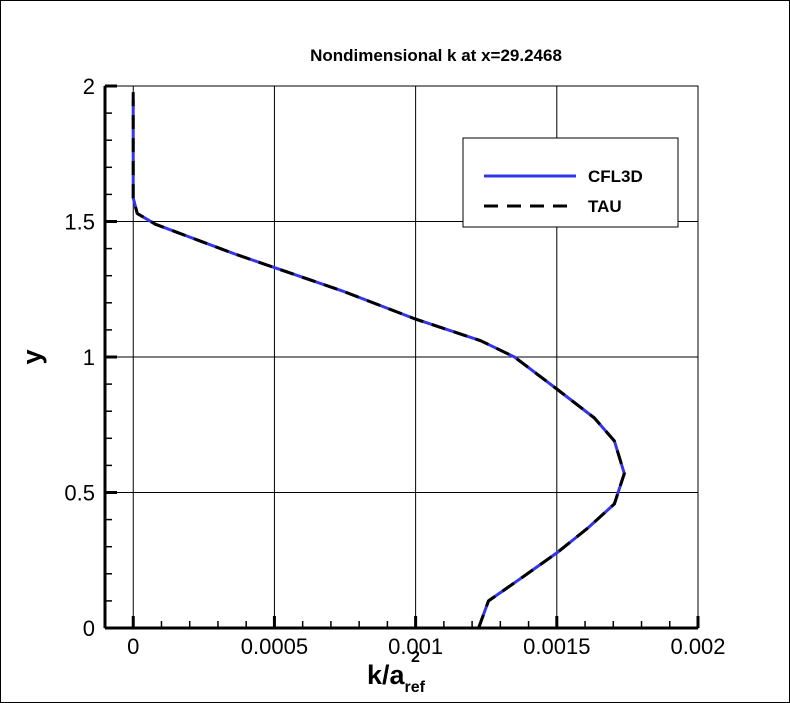 The image size is (790, 703). What do you see at coordinates (79, 493) in the screenshot?
I see `y-tick-label: 0.5` at bounding box center [79, 493].